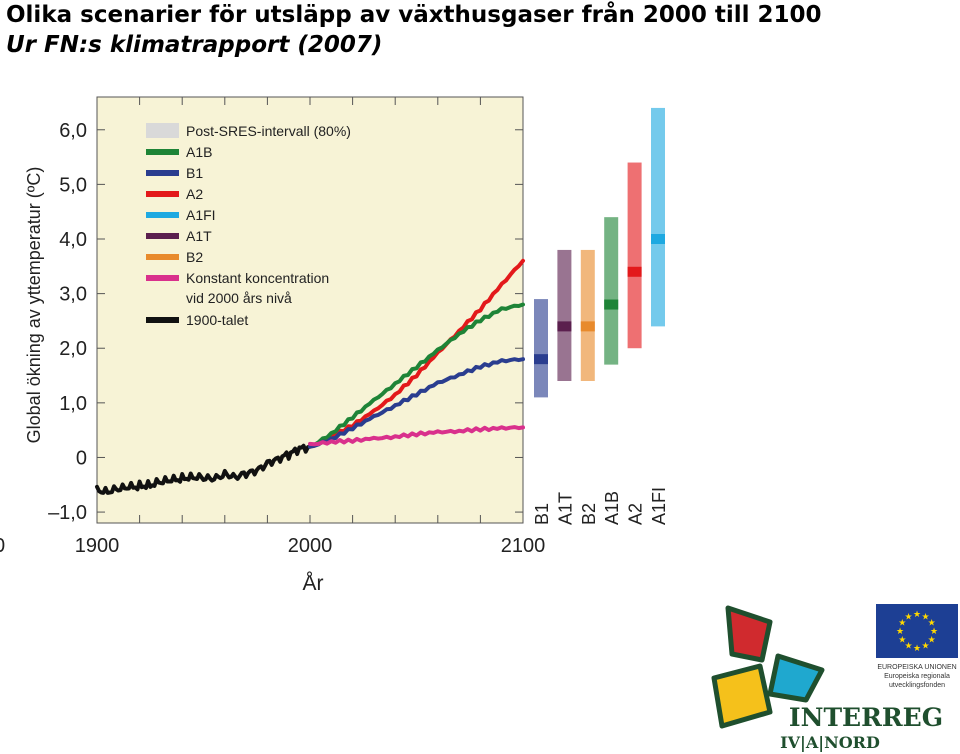 The width and height of the screenshot is (960, 754). Describe the element at coordinates (162, 215) in the screenshot. I see `legend-swatch-a1fi` at that location.